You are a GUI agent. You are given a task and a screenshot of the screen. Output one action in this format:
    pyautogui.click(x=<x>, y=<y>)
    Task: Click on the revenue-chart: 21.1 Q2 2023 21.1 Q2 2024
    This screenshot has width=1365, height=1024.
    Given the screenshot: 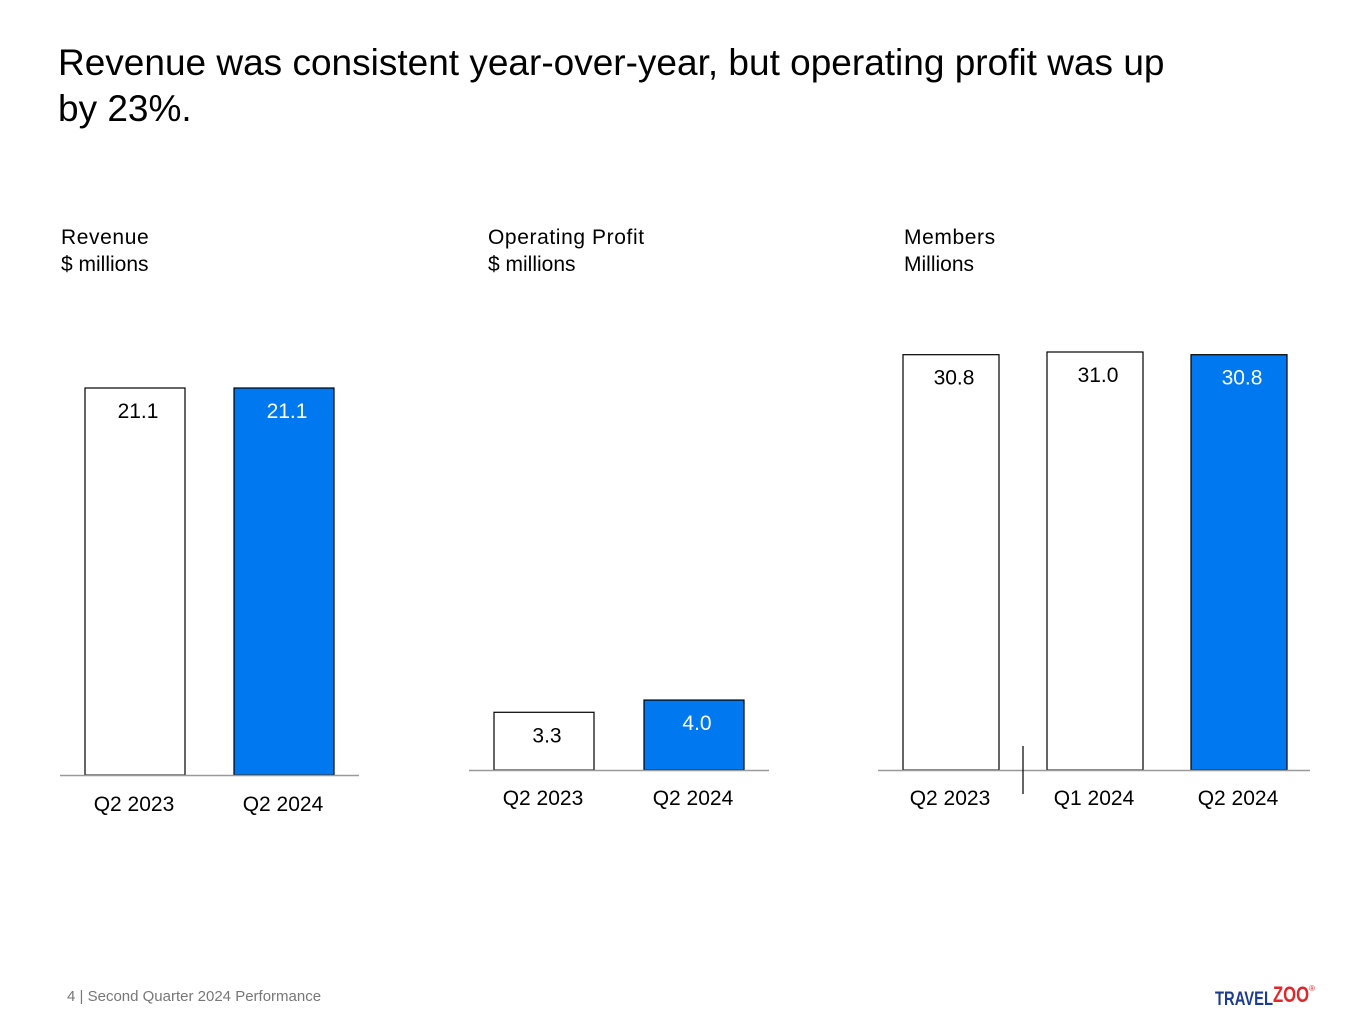 What is the action you would take?
    pyautogui.click(x=209, y=601)
    